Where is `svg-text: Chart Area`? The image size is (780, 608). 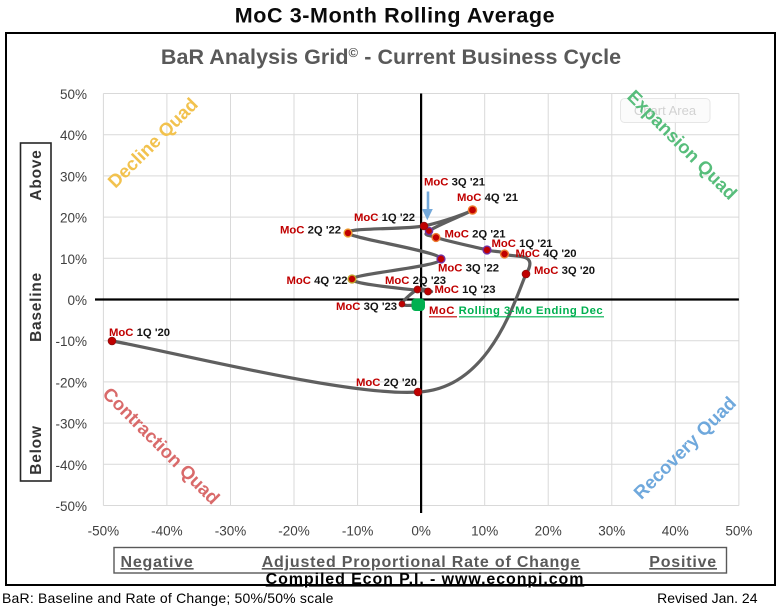 svg-text: Chart Area is located at coordinates (665, 110).